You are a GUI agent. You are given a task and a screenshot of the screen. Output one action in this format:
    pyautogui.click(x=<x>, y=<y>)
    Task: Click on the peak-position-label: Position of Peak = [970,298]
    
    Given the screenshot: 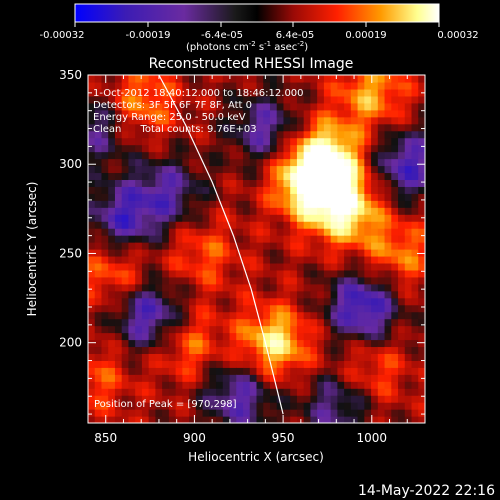 What is the action you would take?
    pyautogui.click(x=165, y=404)
    